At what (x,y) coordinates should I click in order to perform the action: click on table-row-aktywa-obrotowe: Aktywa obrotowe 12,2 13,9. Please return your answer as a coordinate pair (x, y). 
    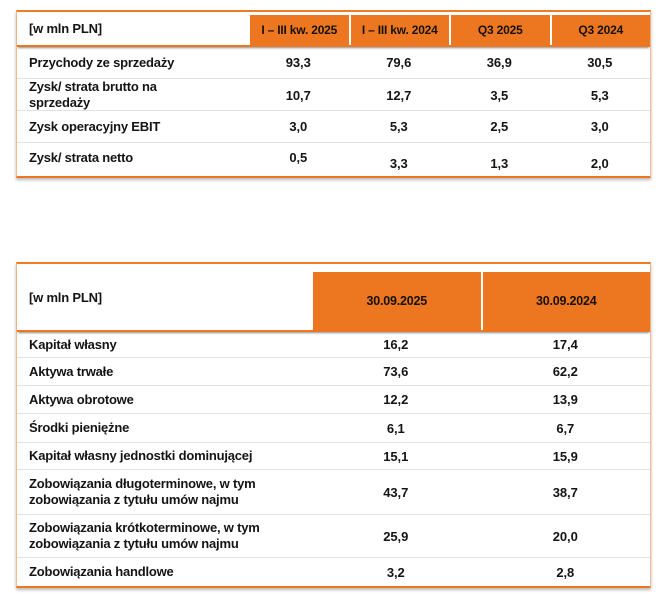
    Looking at the image, I should click on (333, 400).